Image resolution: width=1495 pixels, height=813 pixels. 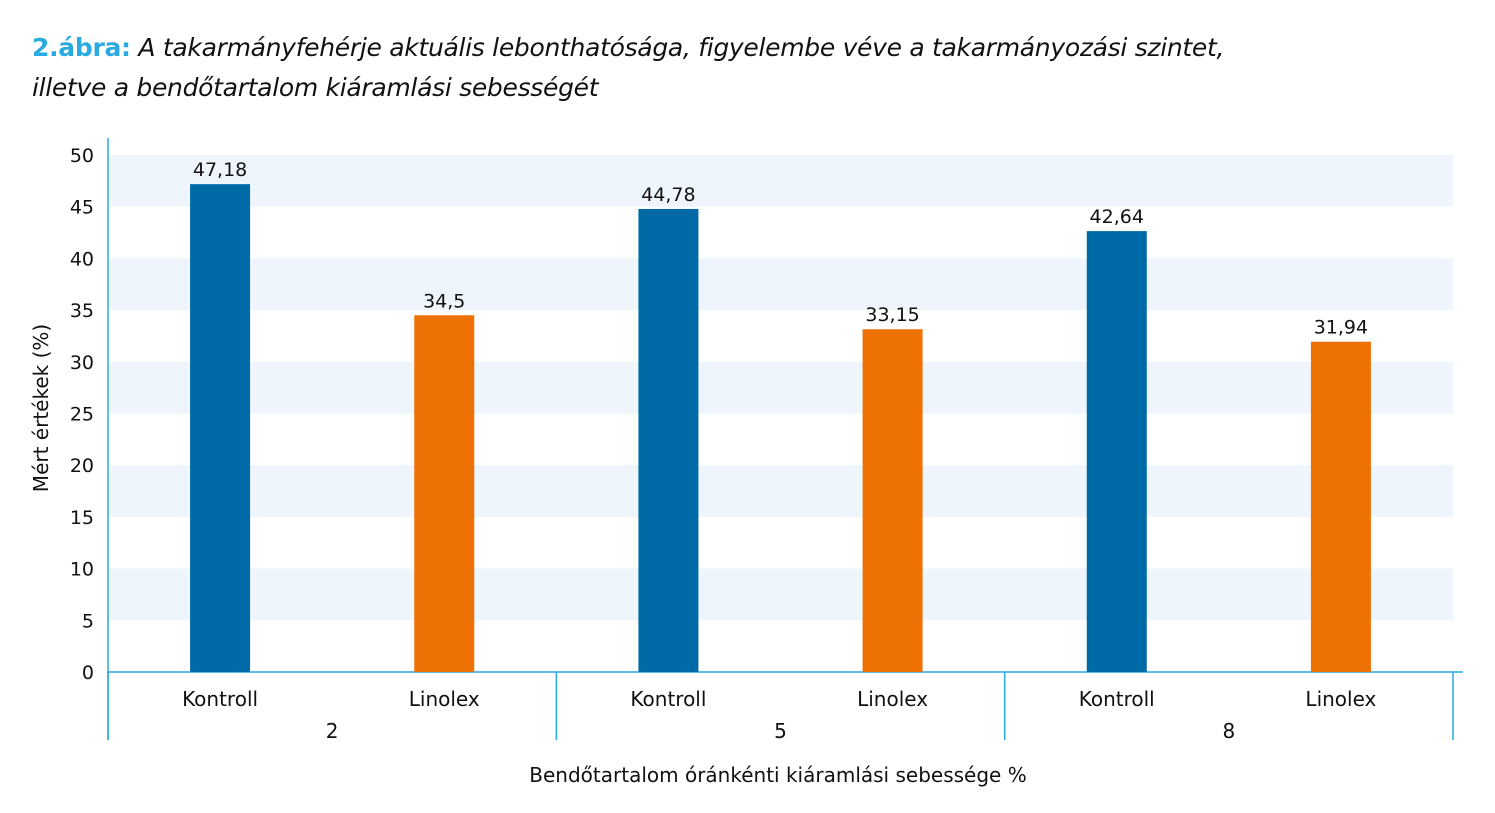 I want to click on x-group-label: 2, so click(x=332, y=731).